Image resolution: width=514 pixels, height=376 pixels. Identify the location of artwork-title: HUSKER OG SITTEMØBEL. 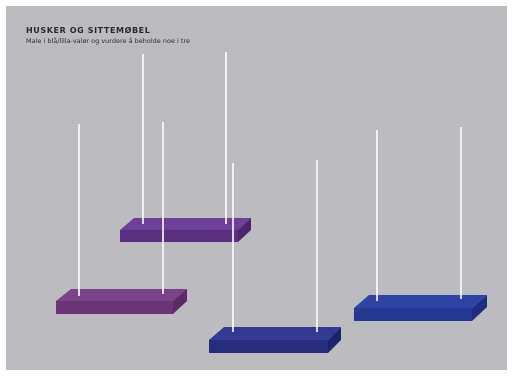
(88, 30).